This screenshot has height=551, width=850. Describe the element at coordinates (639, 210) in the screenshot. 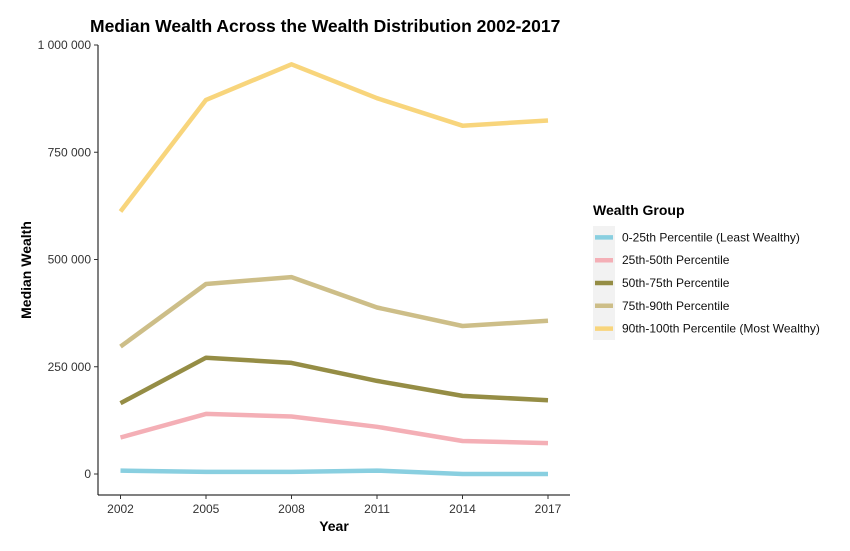

I see `legend-title: Wealth Group` at that location.